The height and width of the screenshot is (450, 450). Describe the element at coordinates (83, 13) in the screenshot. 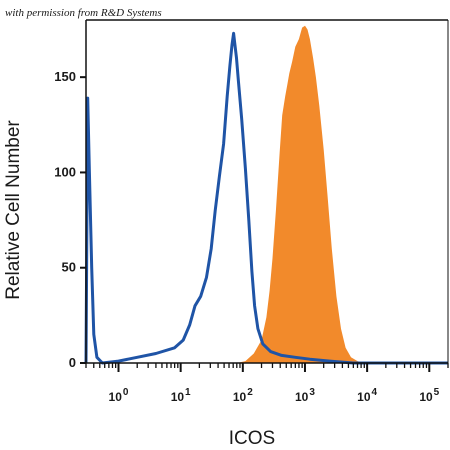

I see `watermark-credit: with permission from R&D Systems` at that location.